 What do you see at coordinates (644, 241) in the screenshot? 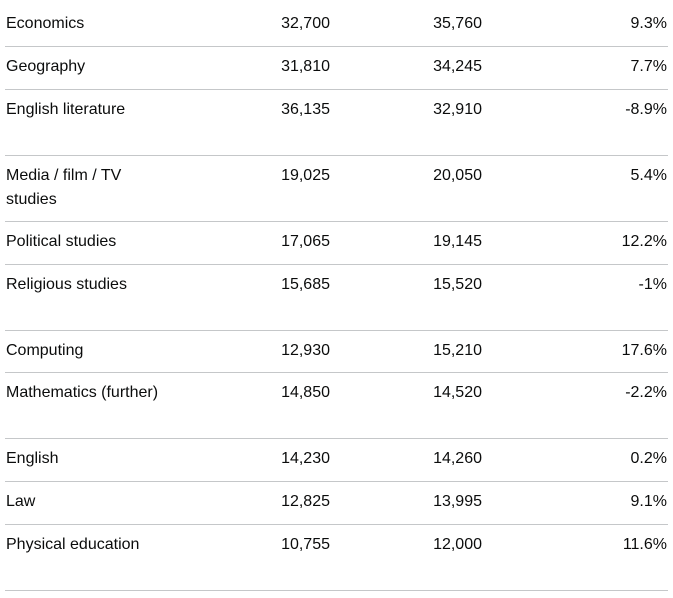
I see `change-cell: 12.2%` at bounding box center [644, 241].